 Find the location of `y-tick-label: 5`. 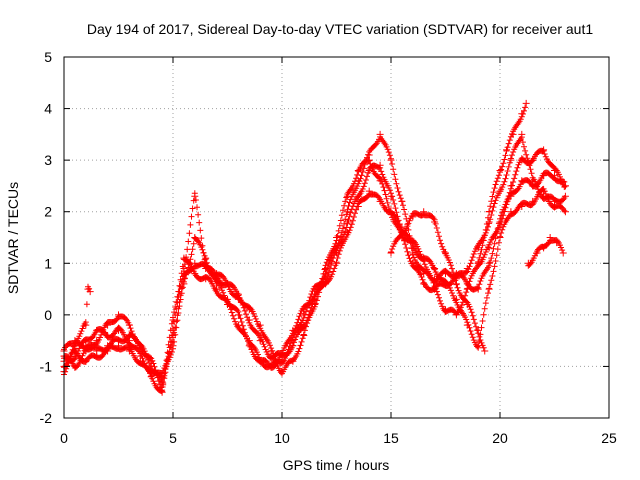

y-tick-label: 5 is located at coordinates (48, 57).